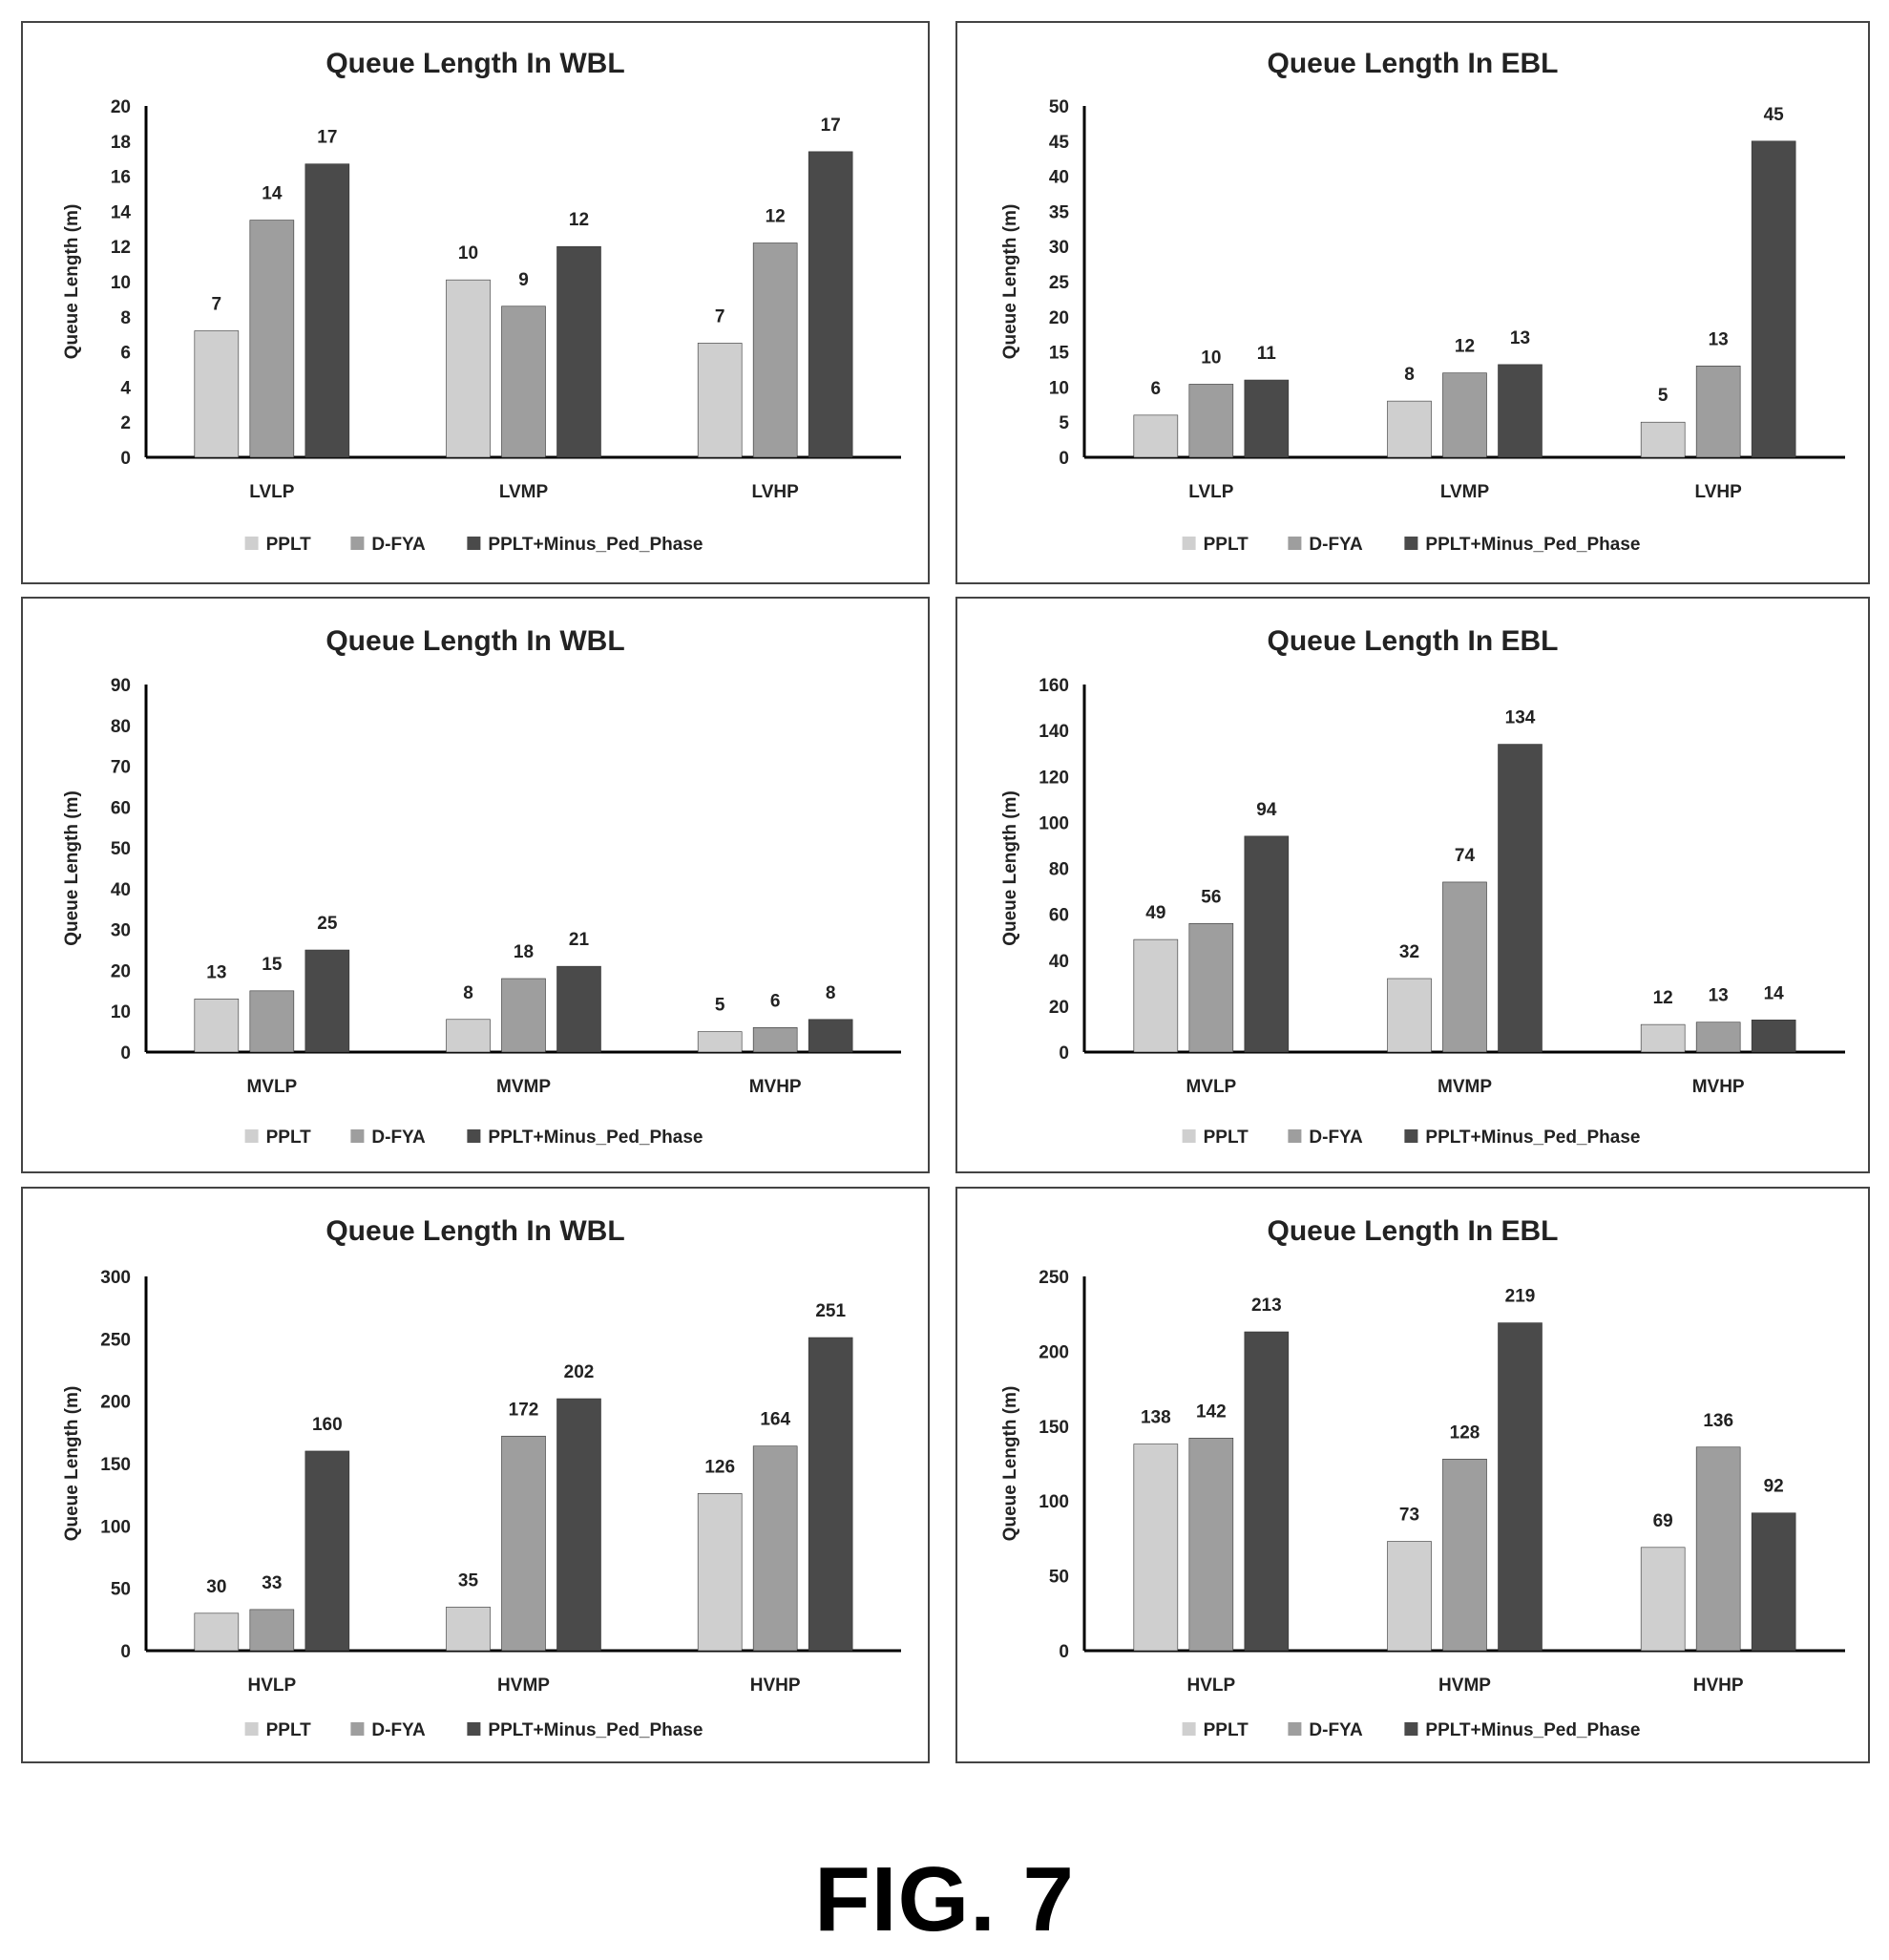 The image size is (1889, 1960). What do you see at coordinates (1773, 299) in the screenshot?
I see `bar-lvhp-pplt-minus-ped-phase` at bounding box center [1773, 299].